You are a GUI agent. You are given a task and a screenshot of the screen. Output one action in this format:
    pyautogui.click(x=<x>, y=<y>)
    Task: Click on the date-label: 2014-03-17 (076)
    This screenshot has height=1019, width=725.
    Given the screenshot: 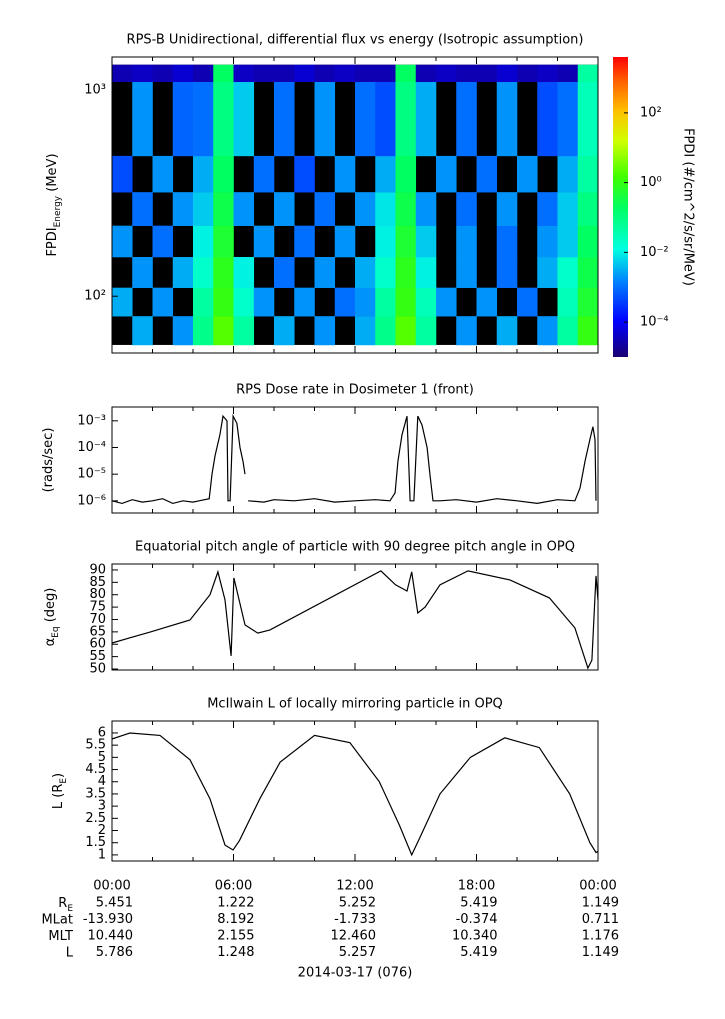 What is the action you would take?
    pyautogui.click(x=355, y=973)
    